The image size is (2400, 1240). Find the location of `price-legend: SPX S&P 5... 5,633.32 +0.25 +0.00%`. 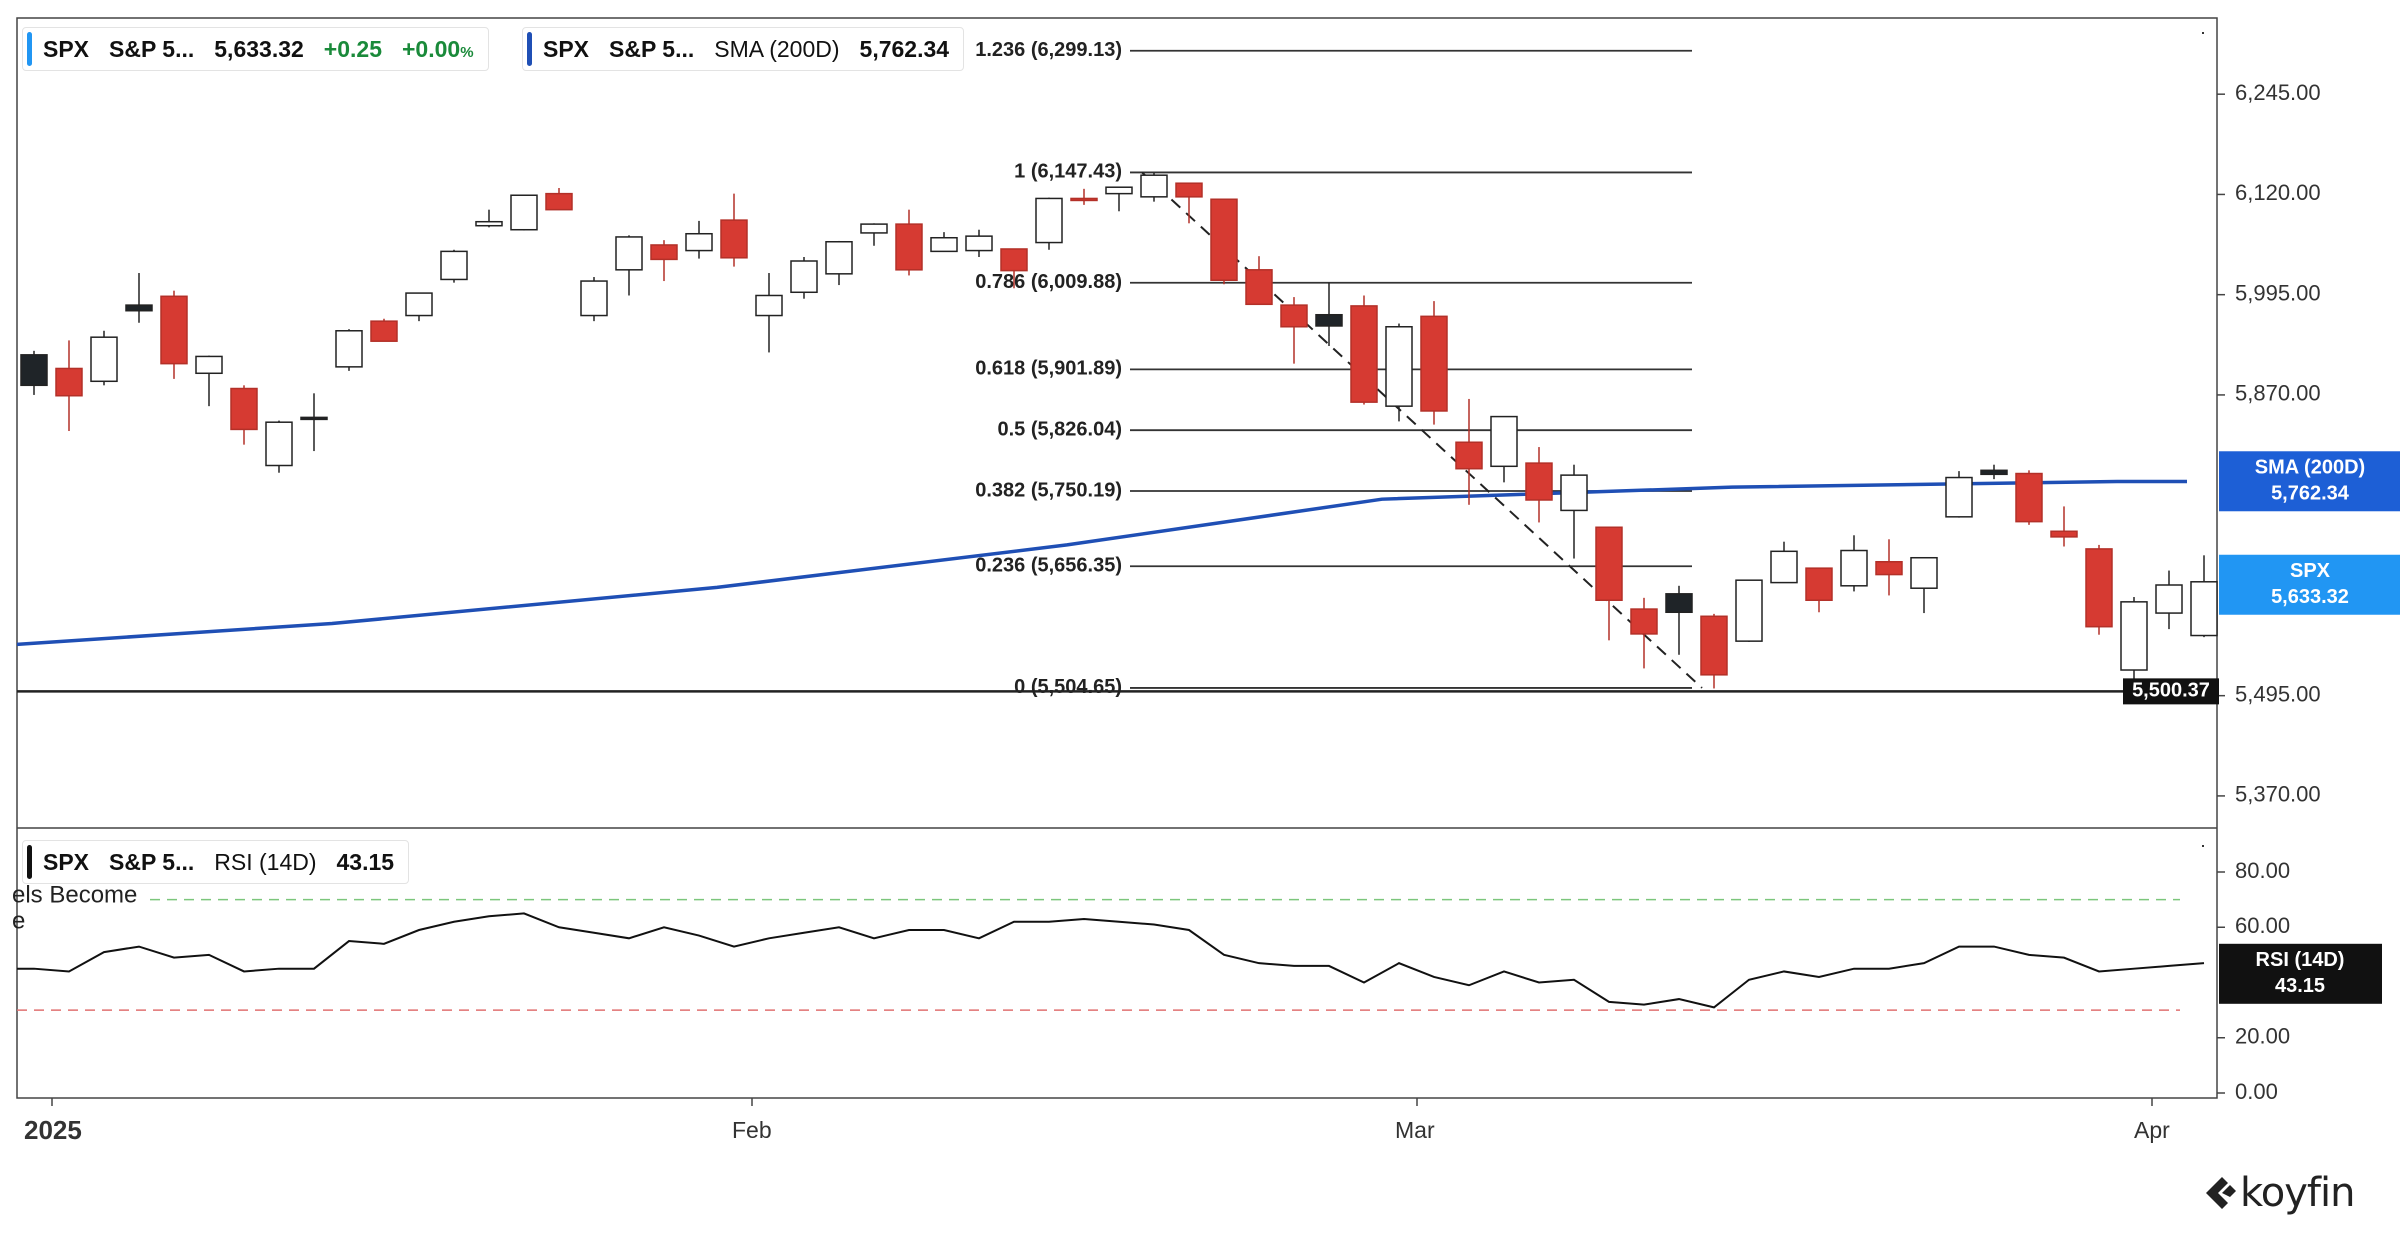

price-legend: SPX S&P 5... 5,633.32 +0.25 +0.00% is located at coordinates (255, 49).